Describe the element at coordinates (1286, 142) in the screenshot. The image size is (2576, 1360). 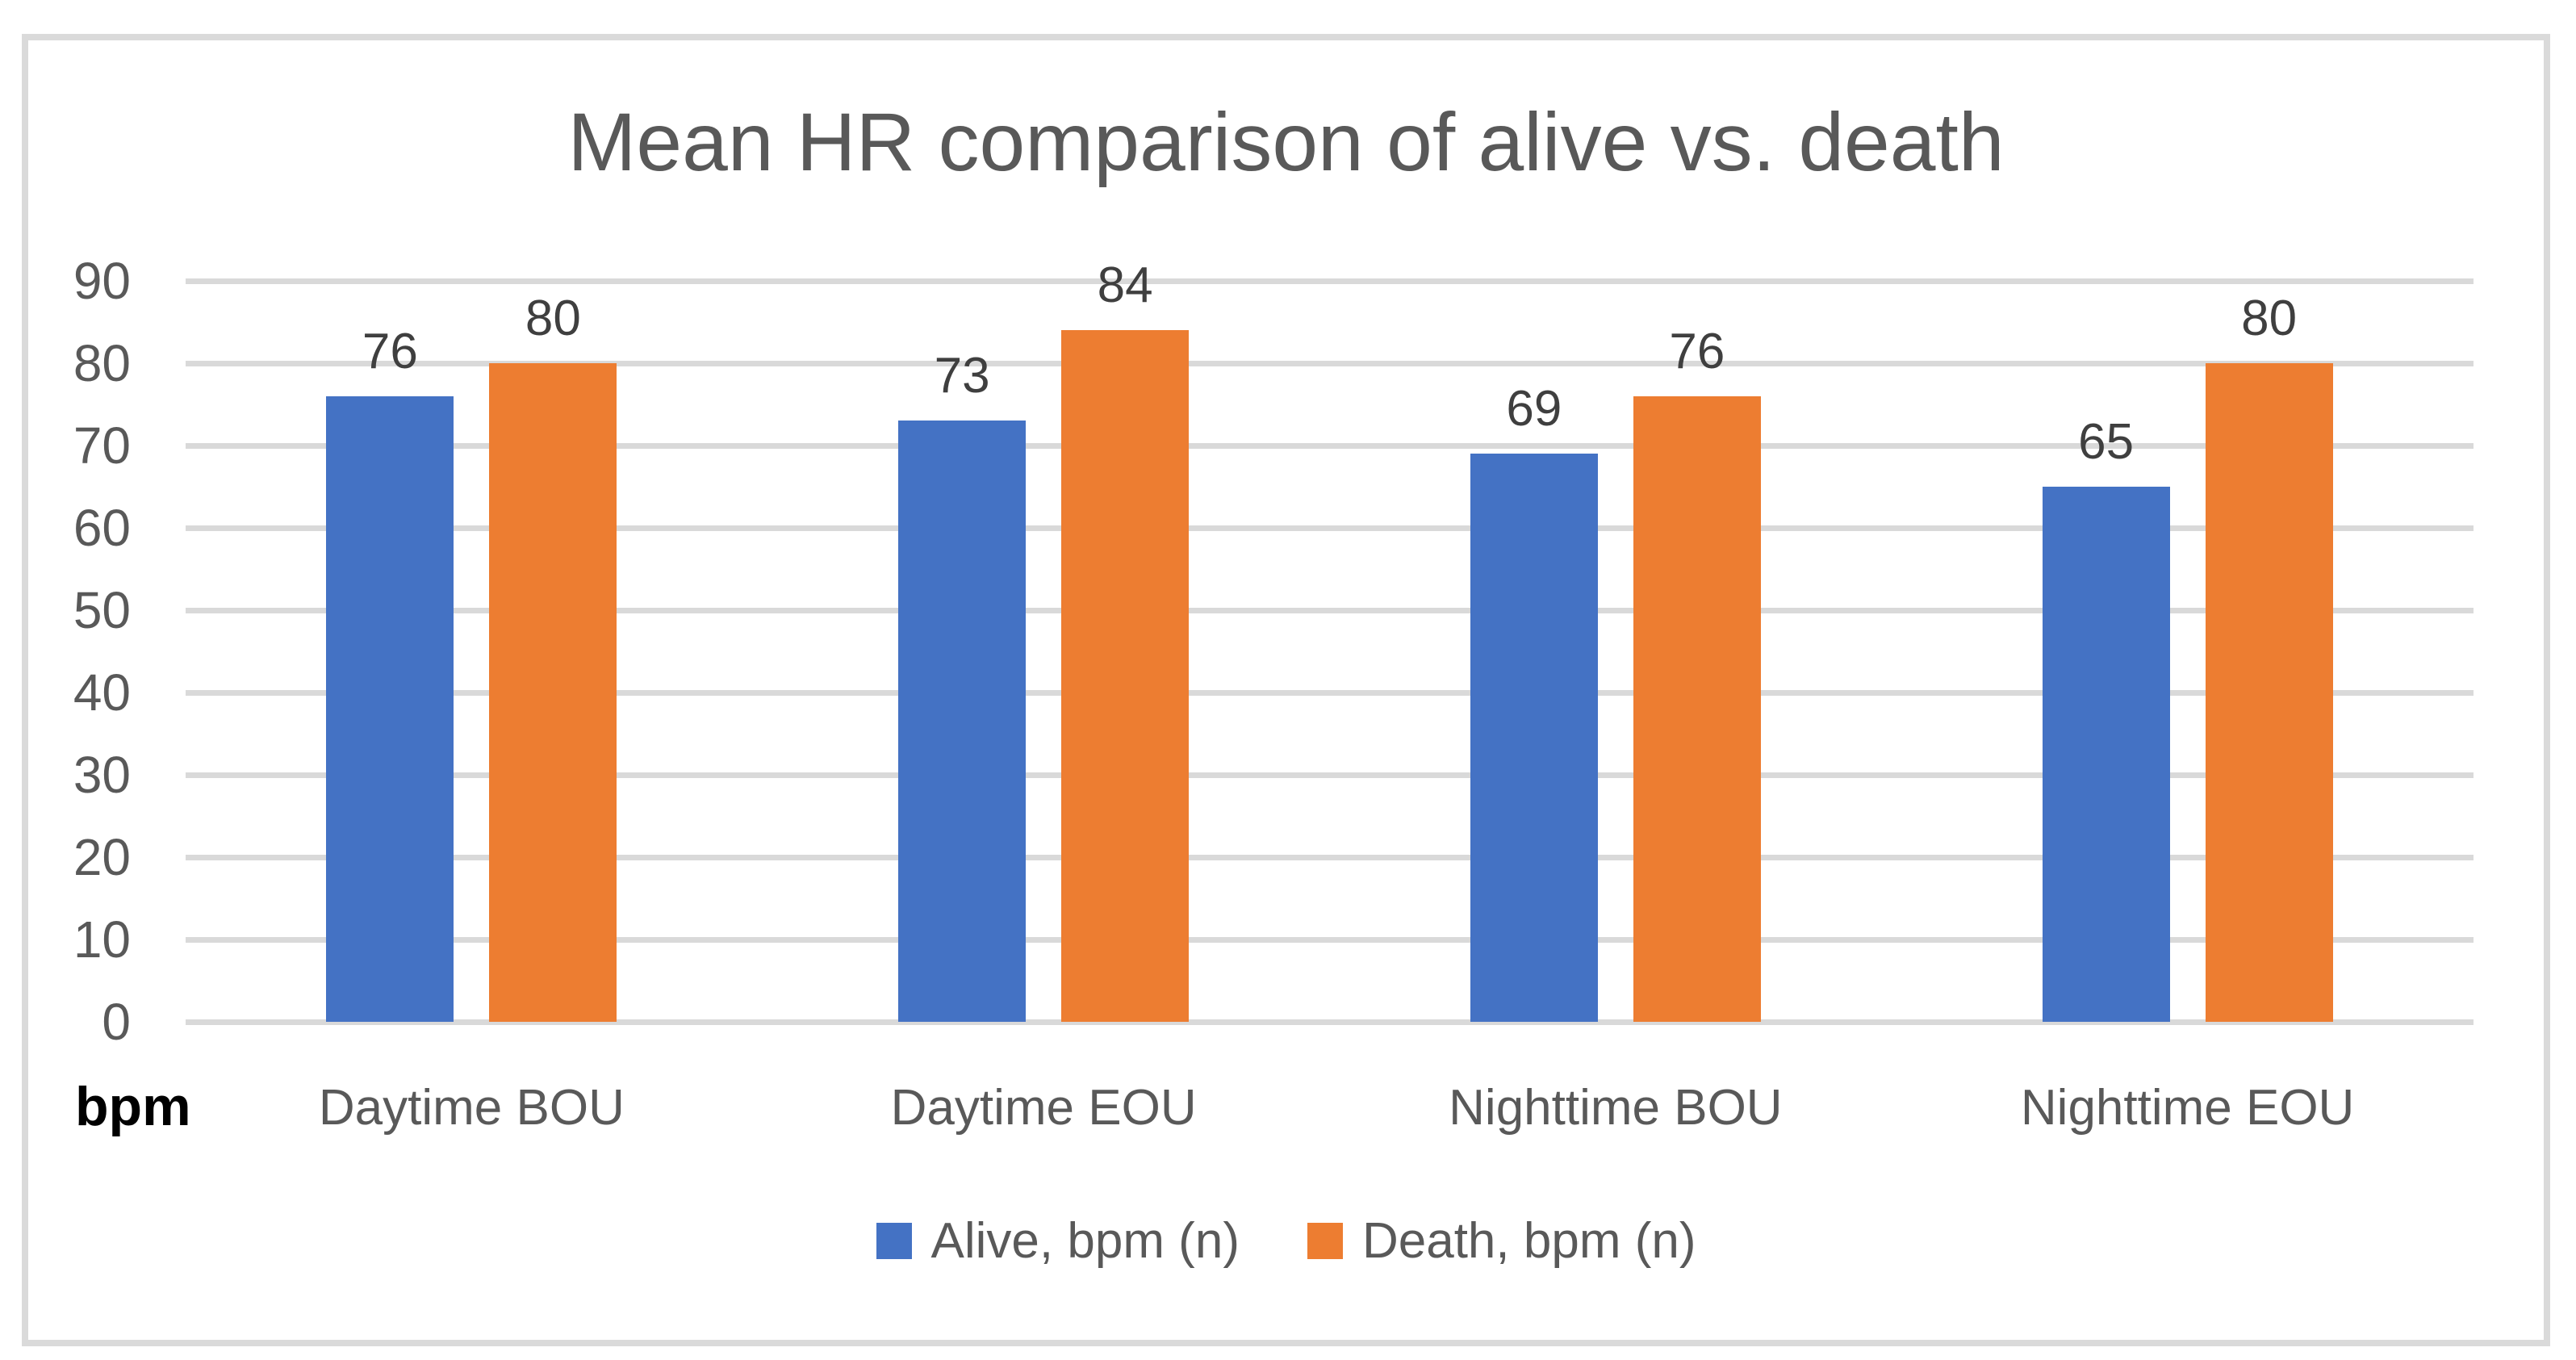
I see `chart-title: Mean HR comparison of alive vs. death` at that location.